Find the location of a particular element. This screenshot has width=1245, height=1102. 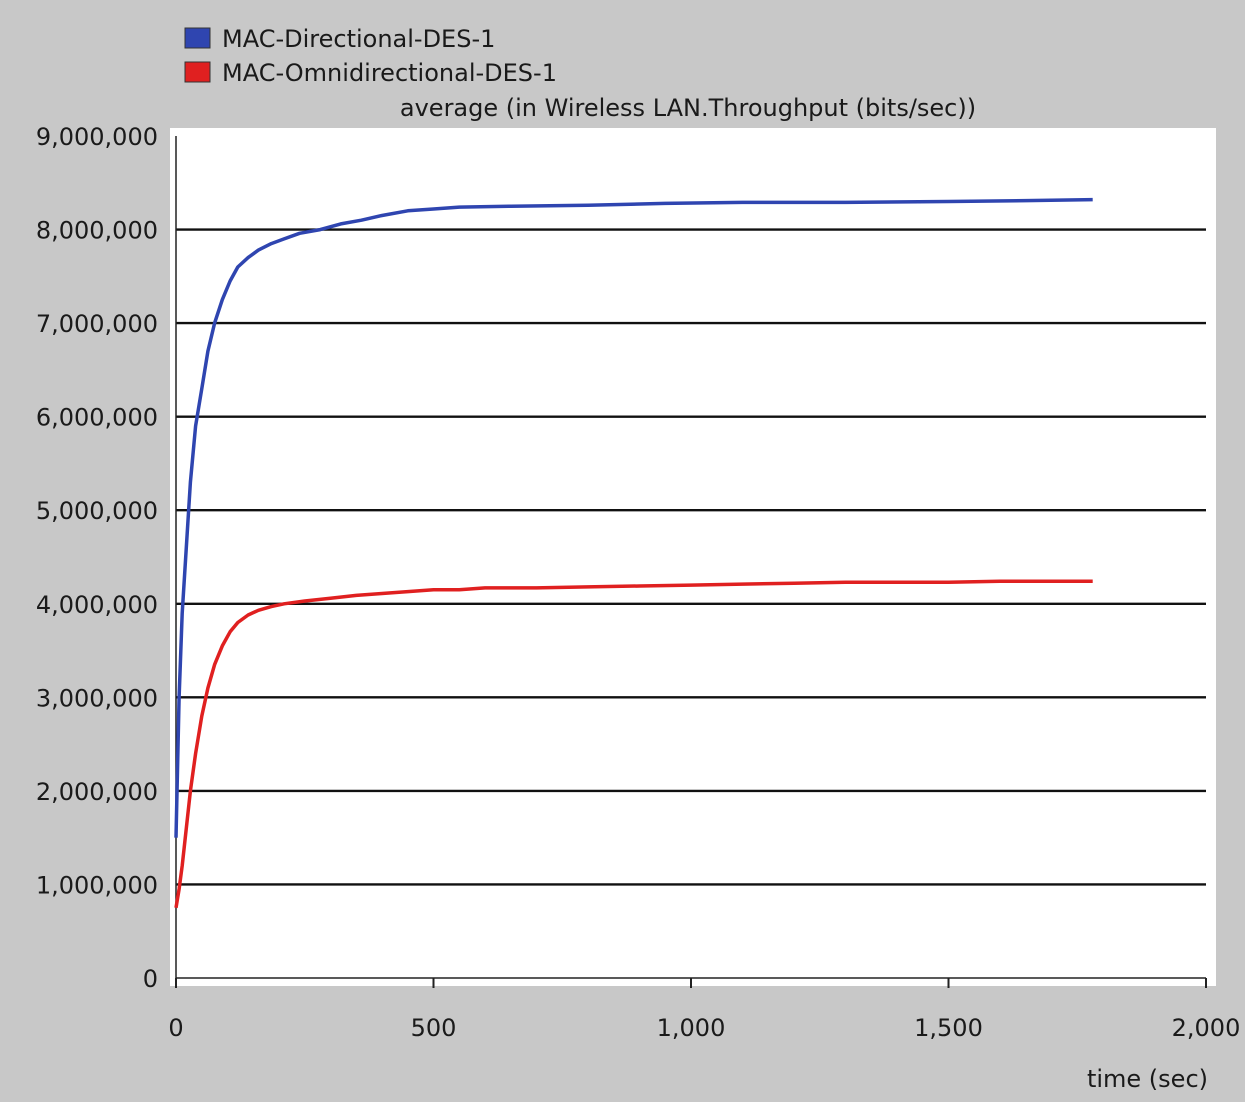

legend-label-2: MAC-Omnidirectional-DES-1 is located at coordinates (389, 73).